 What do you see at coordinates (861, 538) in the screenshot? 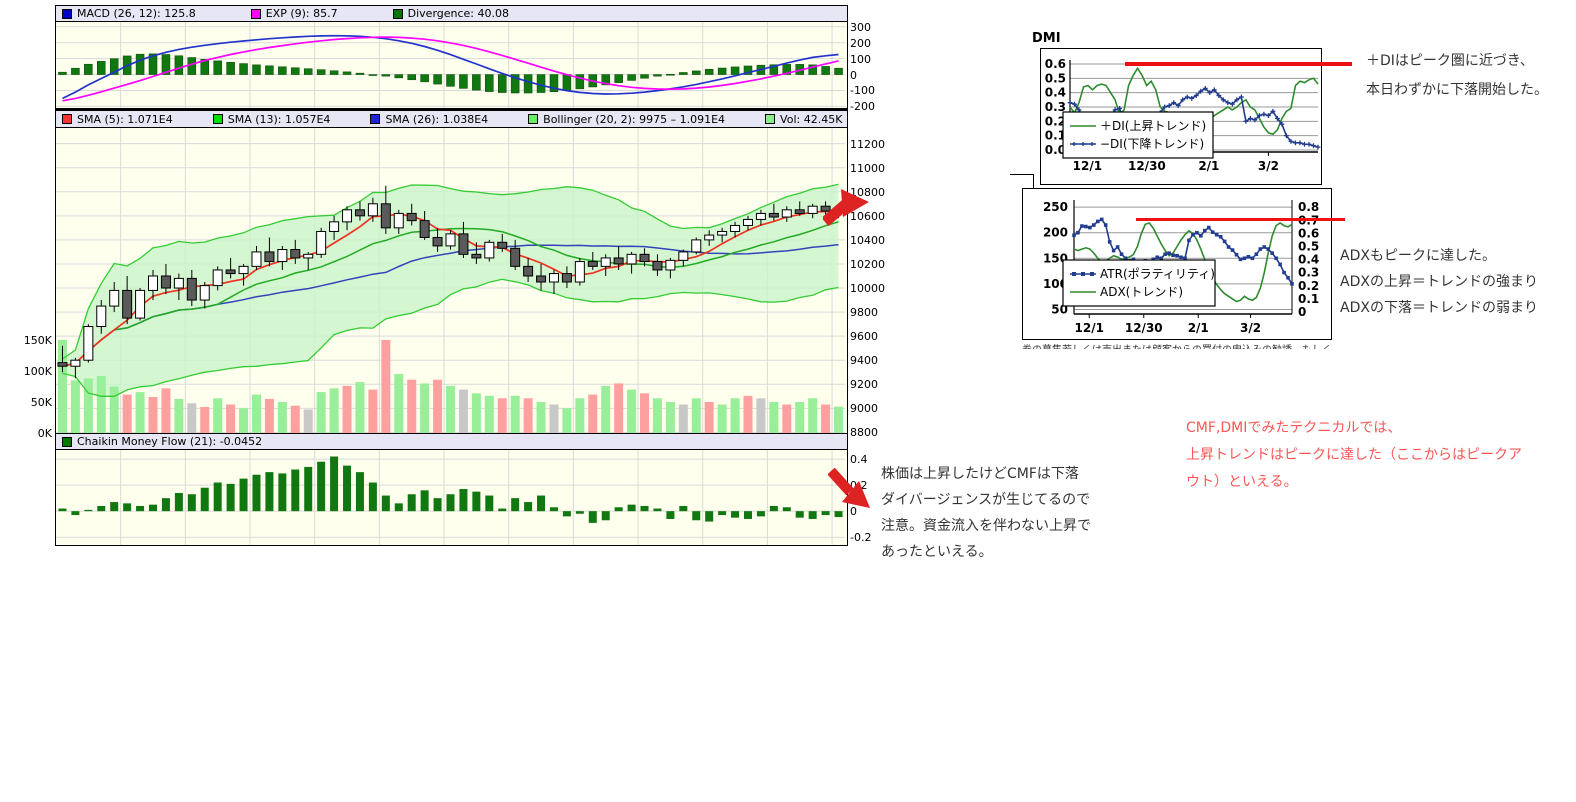
I see `axis-tick-label: -0.2` at bounding box center [861, 538].